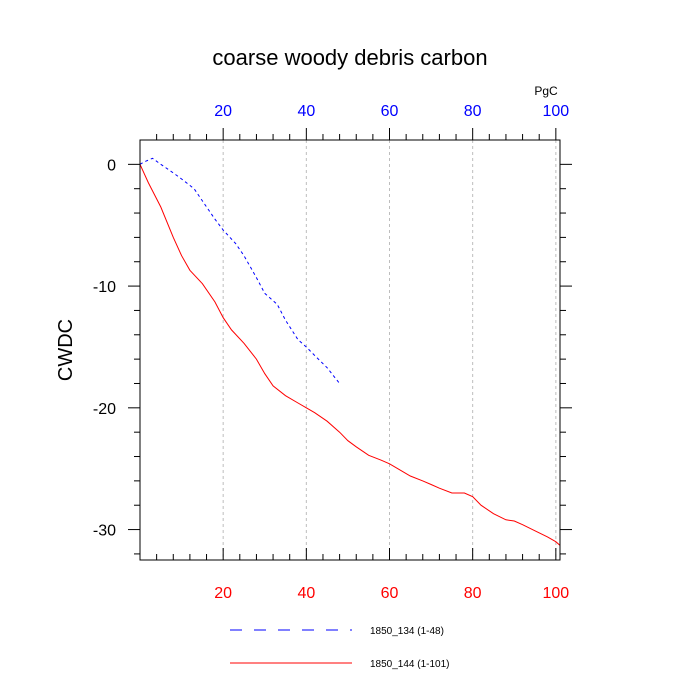 Image resolution: width=700 pixels, height=700 pixels. What do you see at coordinates (390, 111) in the screenshot?
I see `x-tick-label-top: 60` at bounding box center [390, 111].